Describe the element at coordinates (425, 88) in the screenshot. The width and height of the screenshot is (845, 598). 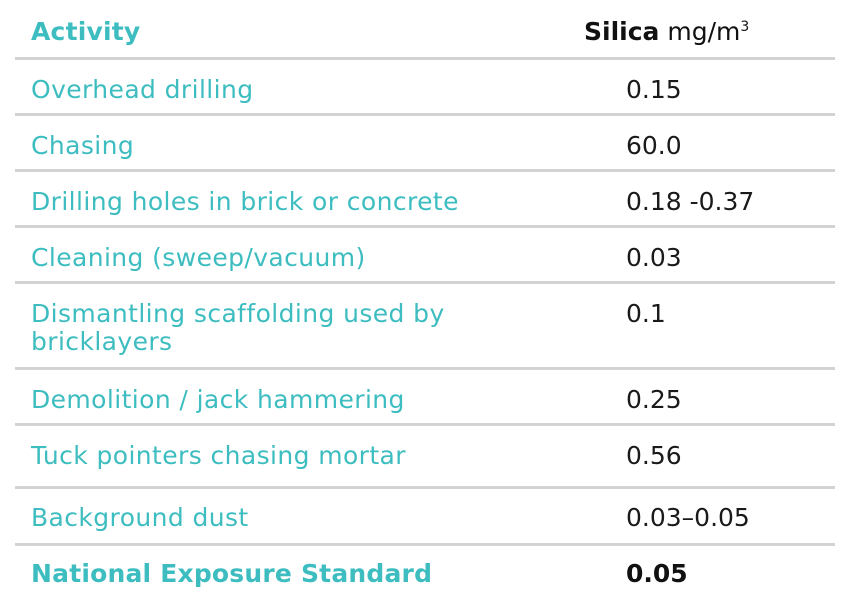
I see `table-row: Overhead drilling 0.15` at that location.